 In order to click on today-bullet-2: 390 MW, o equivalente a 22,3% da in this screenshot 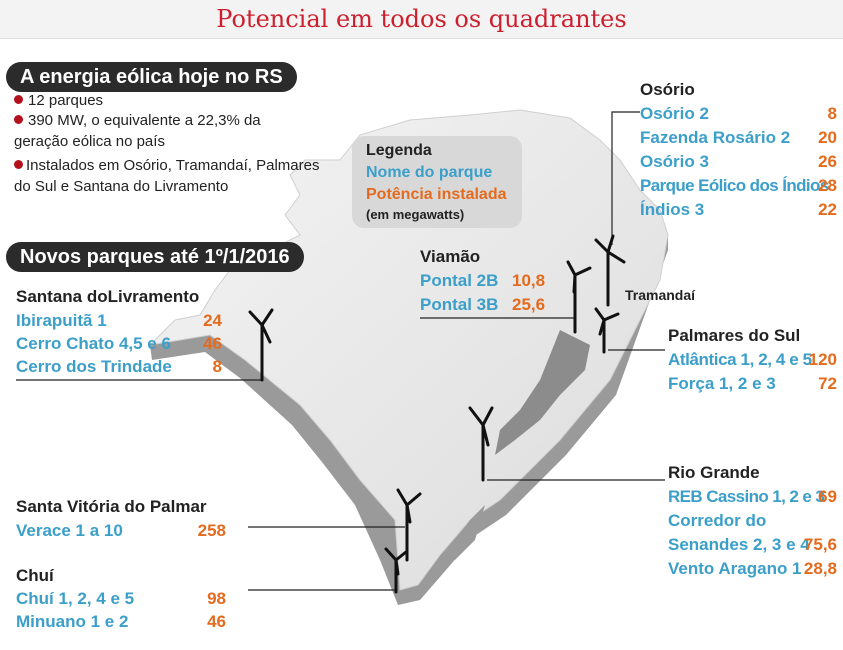, I will do `click(137, 121)`.